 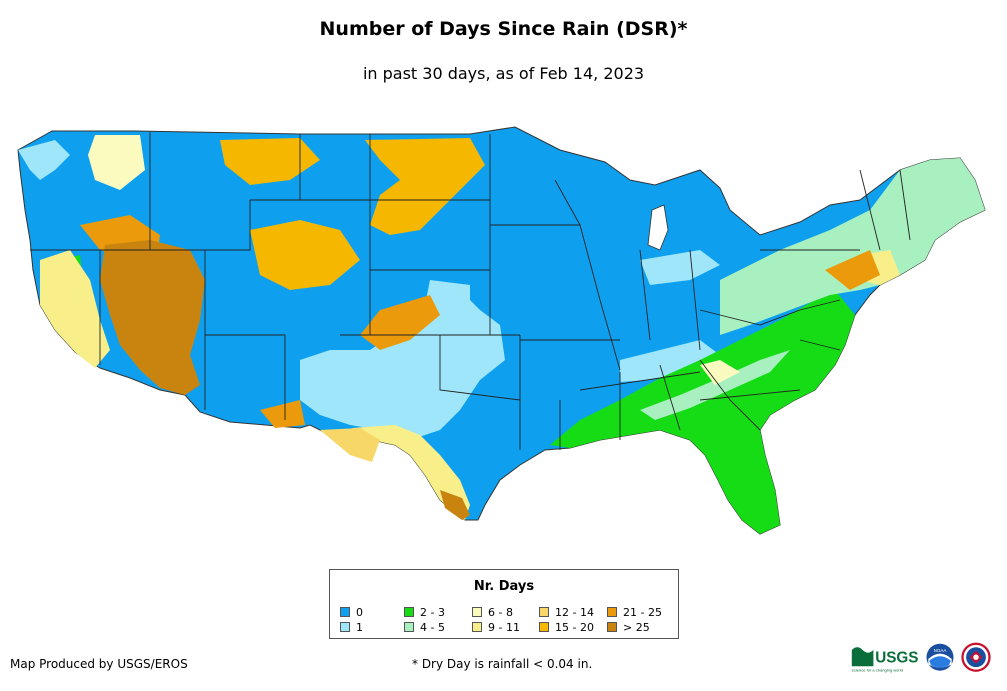 I want to click on nws-logo, so click(x=976, y=657).